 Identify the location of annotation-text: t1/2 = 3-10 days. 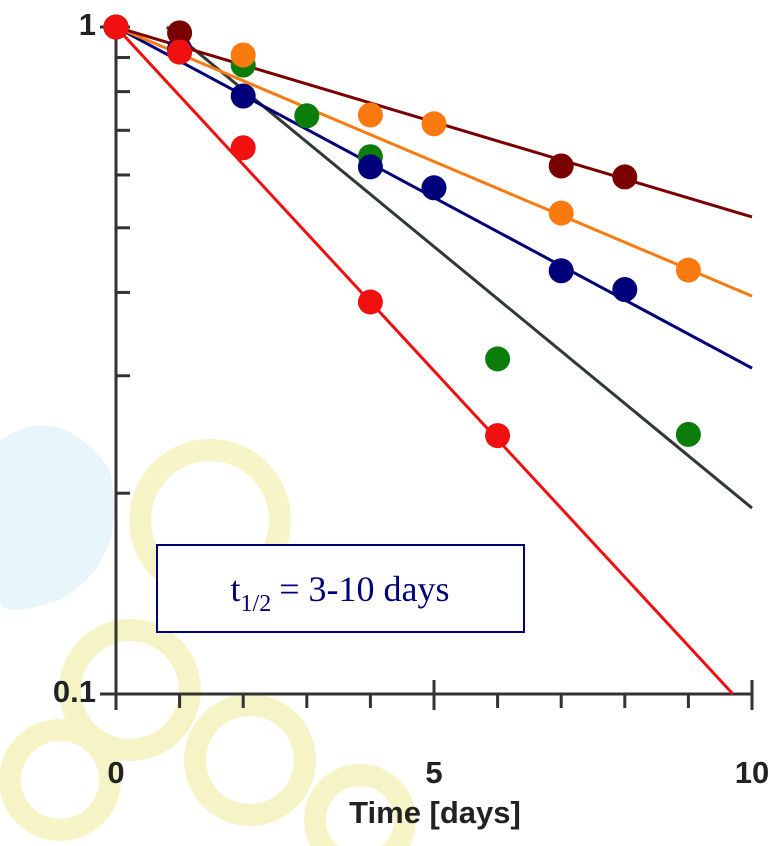
(340, 593).